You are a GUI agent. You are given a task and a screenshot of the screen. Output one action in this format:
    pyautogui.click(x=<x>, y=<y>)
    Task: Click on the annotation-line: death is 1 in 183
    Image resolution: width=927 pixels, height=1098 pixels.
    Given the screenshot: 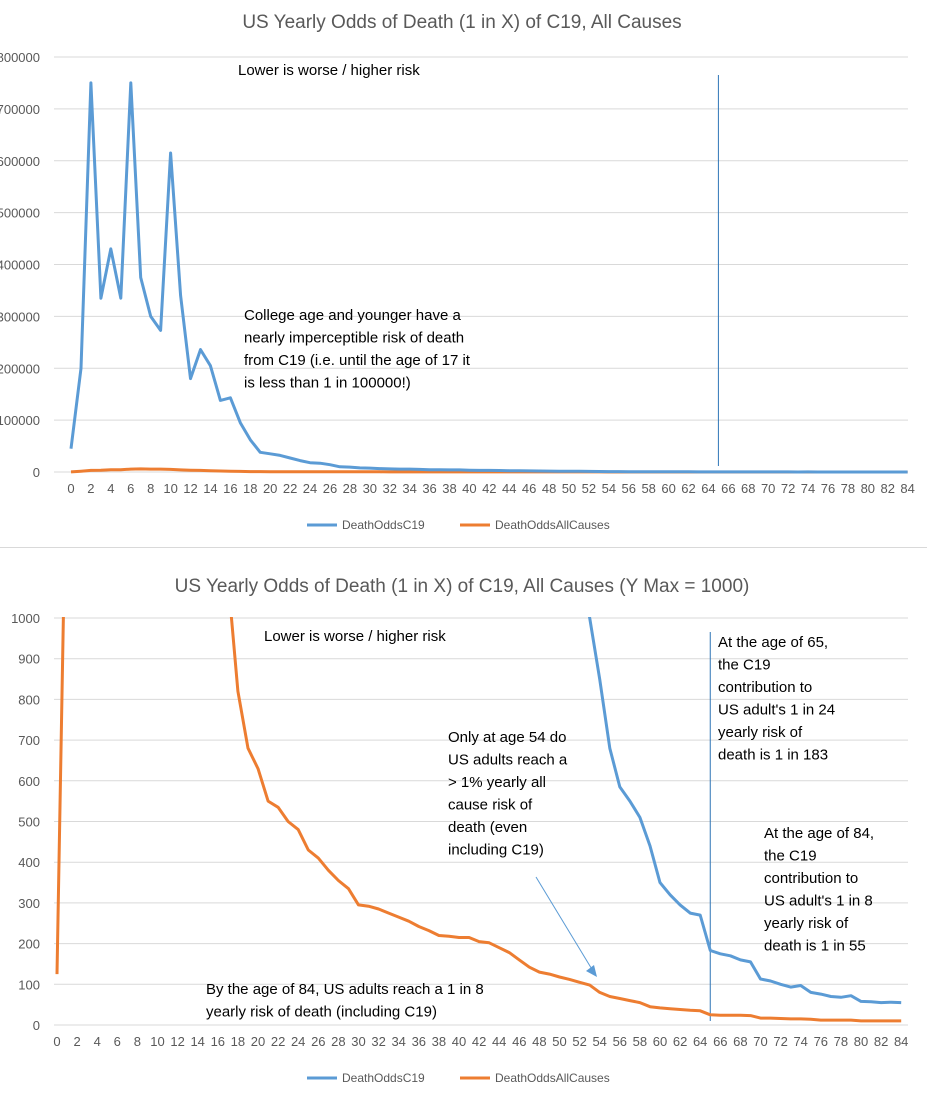 What is the action you would take?
    pyautogui.click(x=773, y=755)
    